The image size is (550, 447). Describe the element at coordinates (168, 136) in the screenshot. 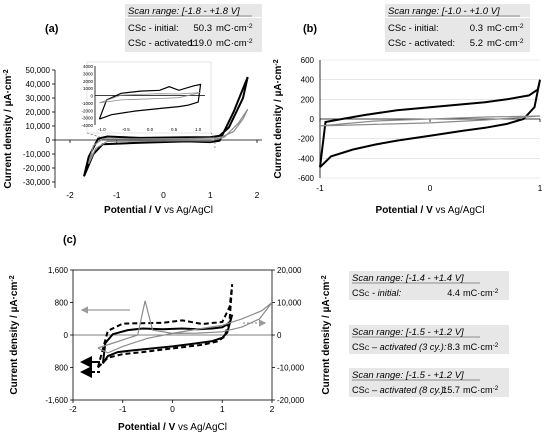

I see `panel-a-series-gray` at that location.